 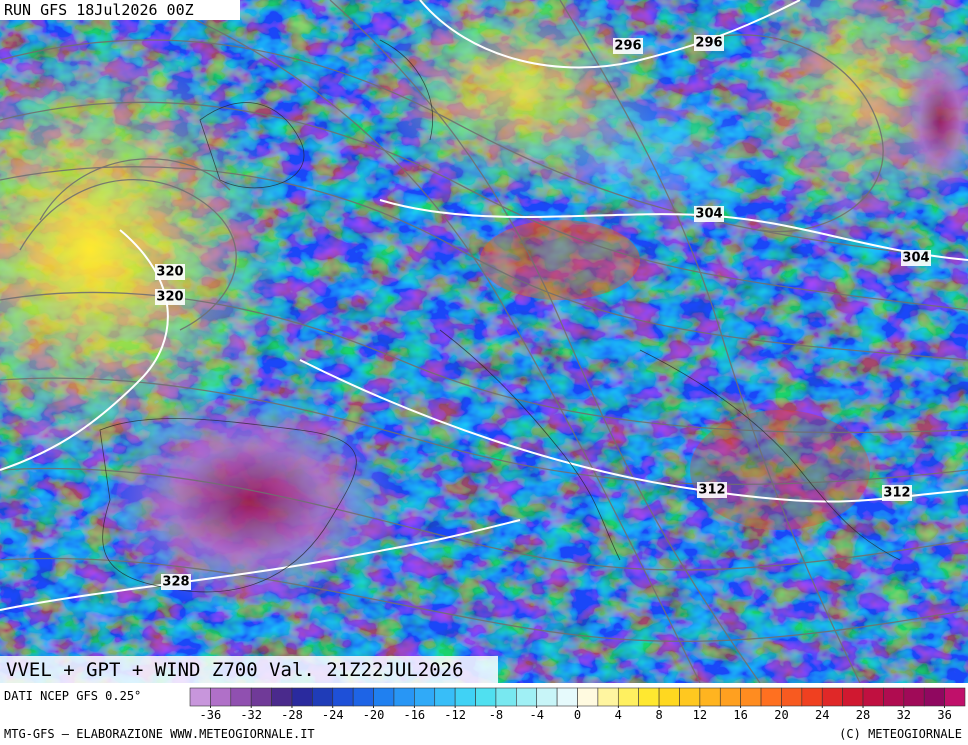 I want to click on map-title: VVEL + GPT + WIND Z700 Val. 21Z22JUL2026, so click(x=235, y=670).